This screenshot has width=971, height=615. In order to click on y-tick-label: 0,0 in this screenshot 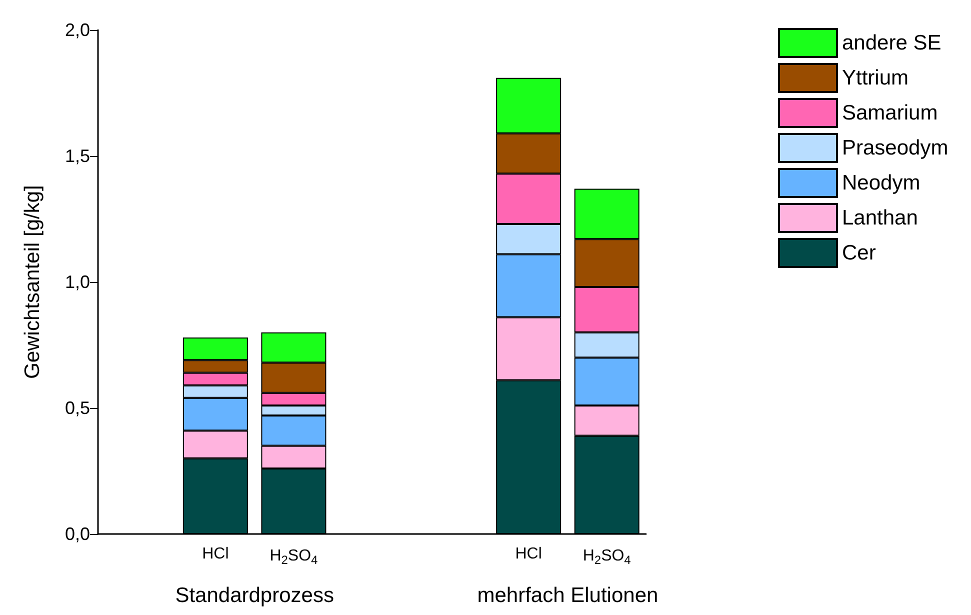, I will do `click(77, 534)`.